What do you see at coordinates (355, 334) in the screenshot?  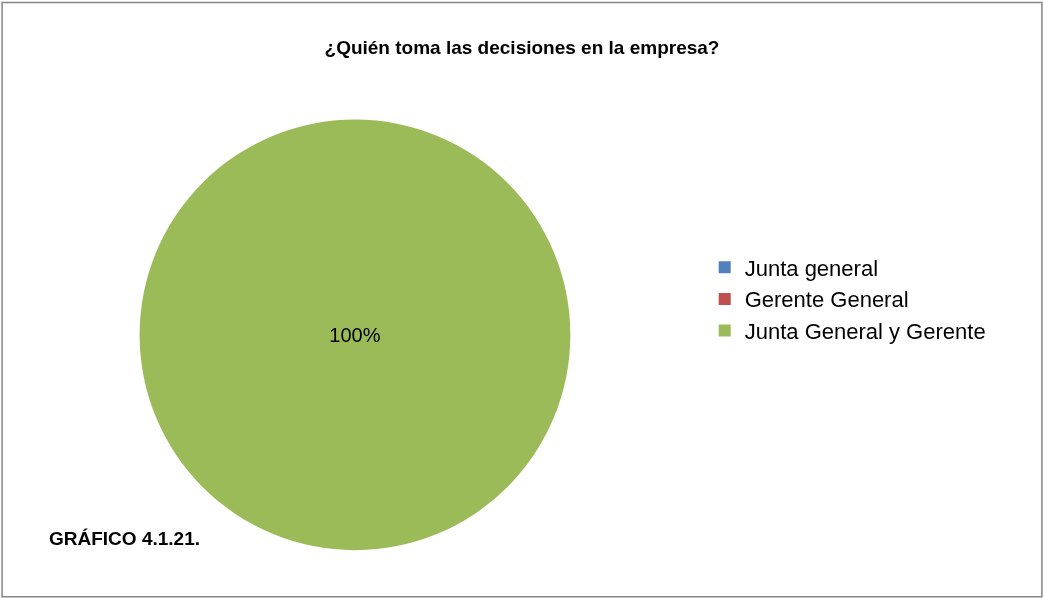 I see `data-label: 100%` at bounding box center [355, 334].